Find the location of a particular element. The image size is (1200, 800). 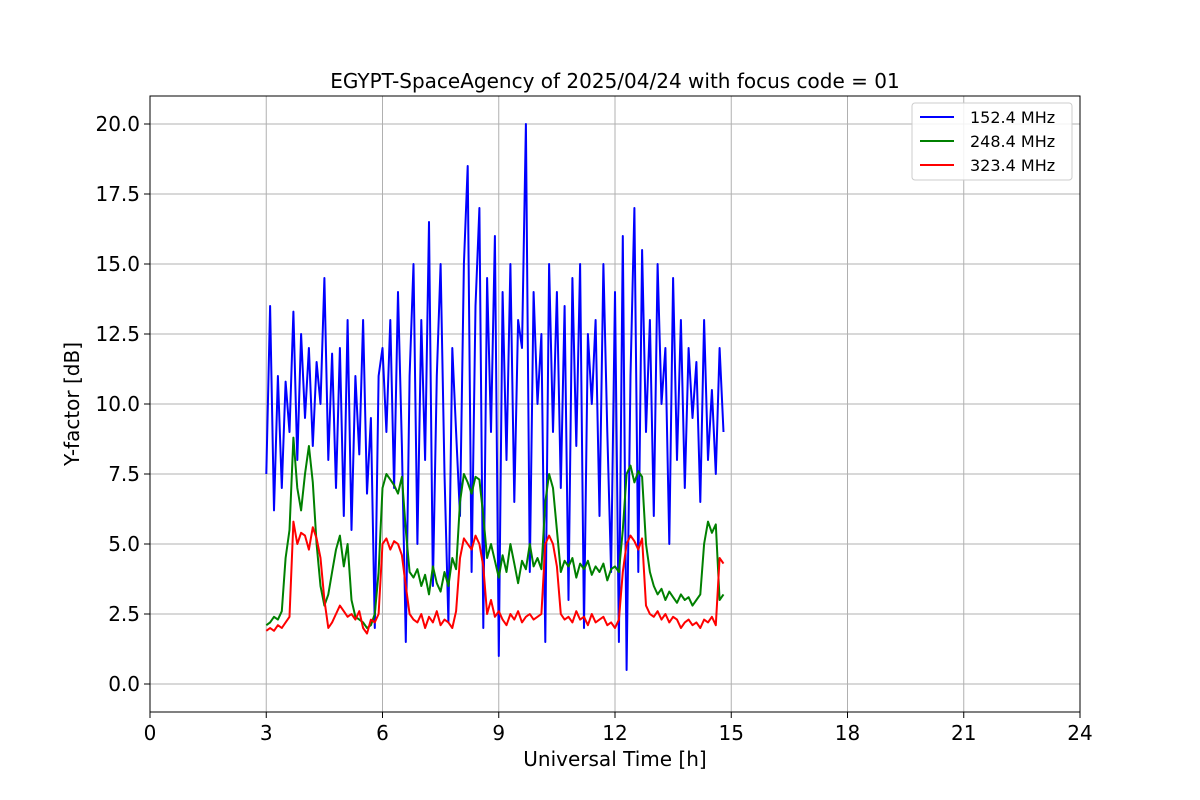

x-tick-label: 18 is located at coordinates (847, 733).